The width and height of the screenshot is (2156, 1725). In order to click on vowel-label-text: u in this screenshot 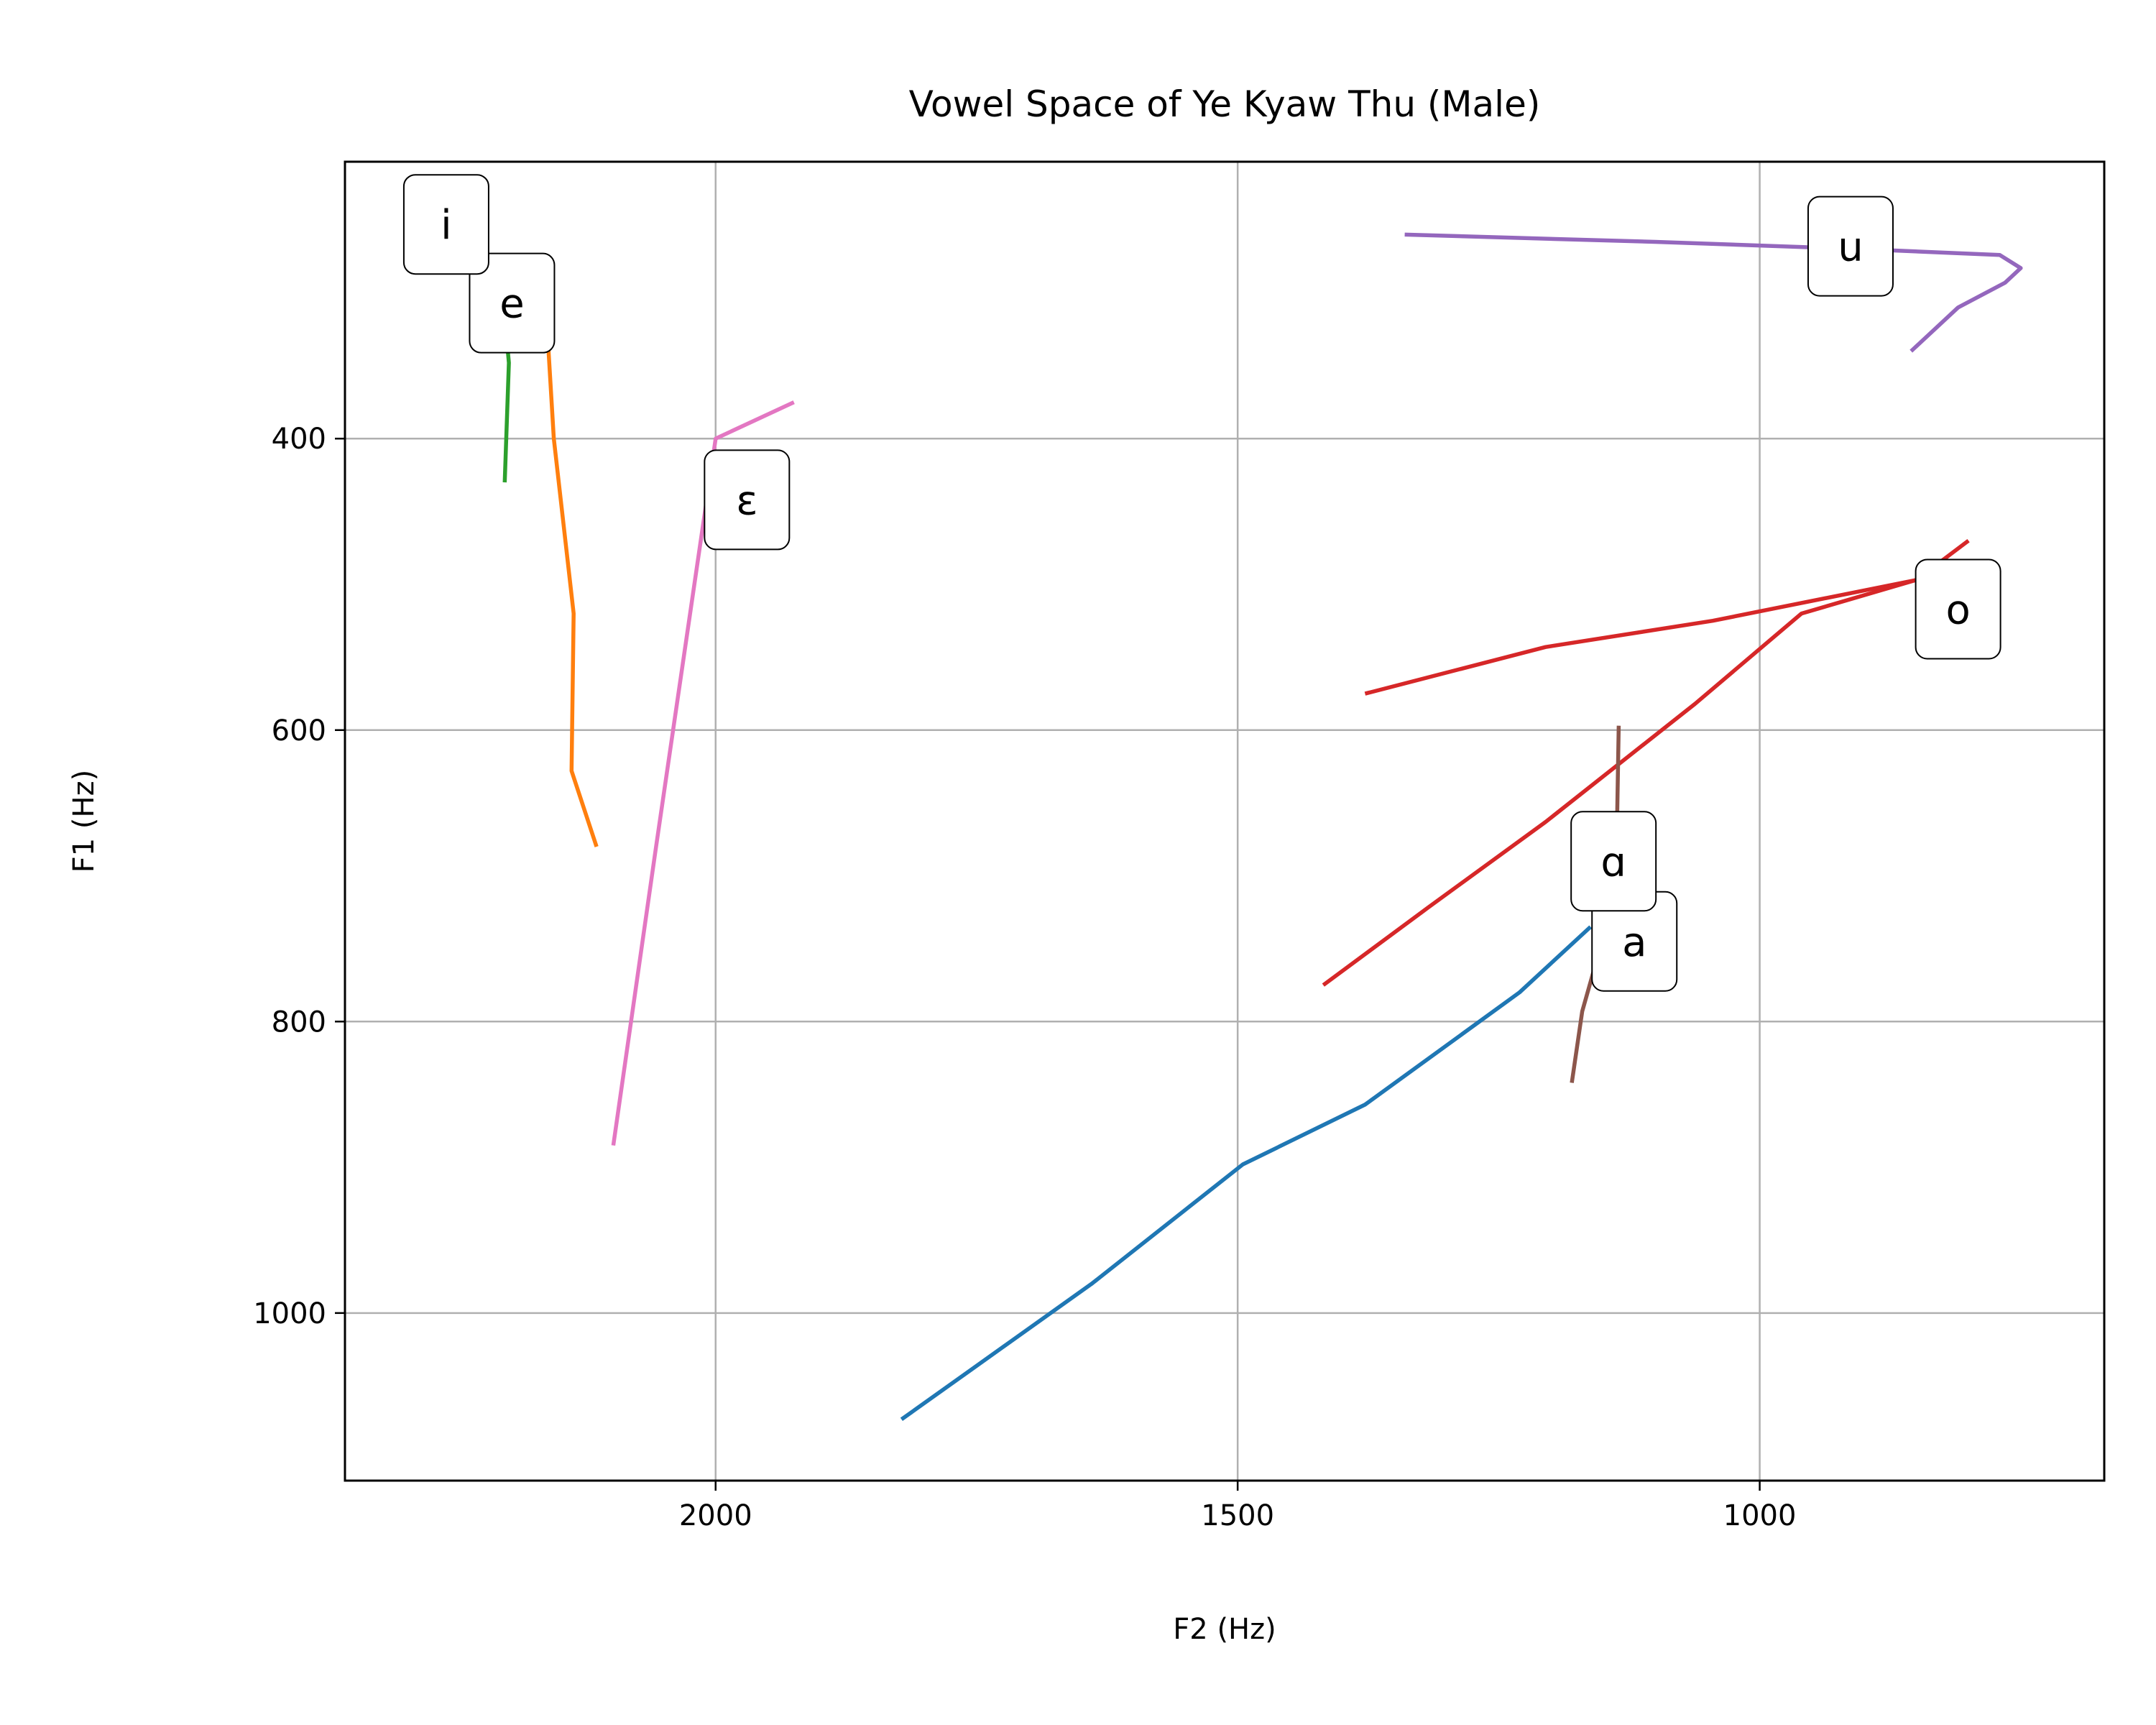, I will do `click(1851, 247)`.